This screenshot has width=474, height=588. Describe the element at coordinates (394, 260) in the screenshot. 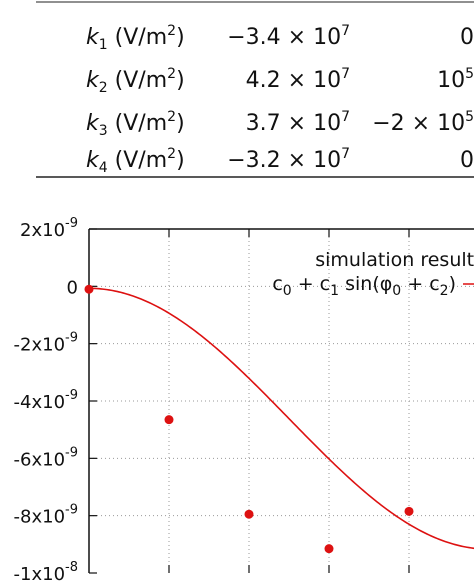

I see `legend-entry-simulation: simulation results` at that location.